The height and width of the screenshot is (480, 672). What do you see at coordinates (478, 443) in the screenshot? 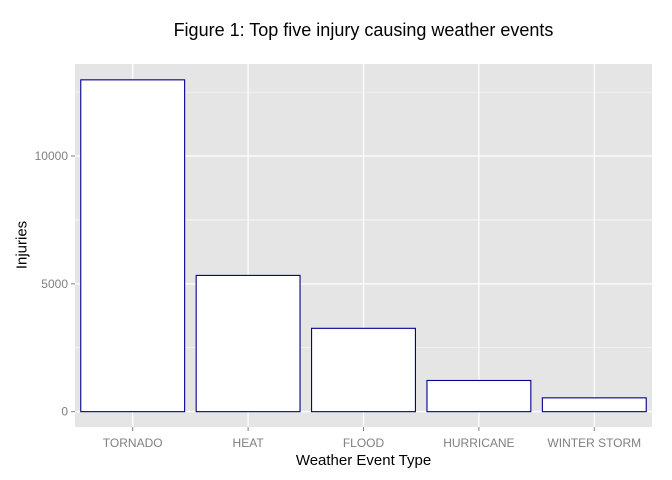
I see `x-tick-label: HURRICANE` at bounding box center [478, 443].